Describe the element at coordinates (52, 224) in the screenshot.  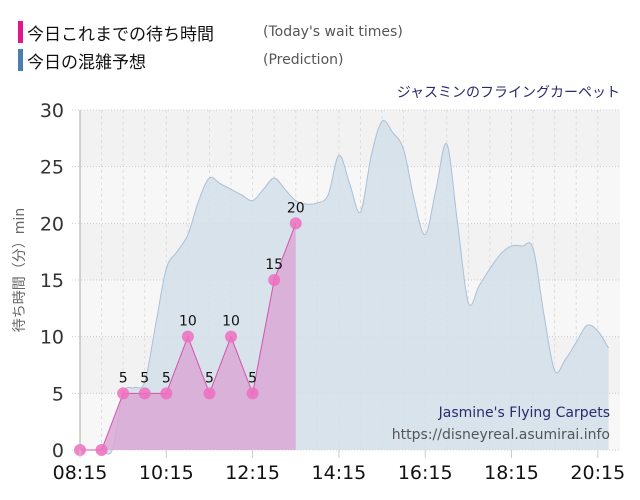
I see `y-tick-label: 20` at that location.